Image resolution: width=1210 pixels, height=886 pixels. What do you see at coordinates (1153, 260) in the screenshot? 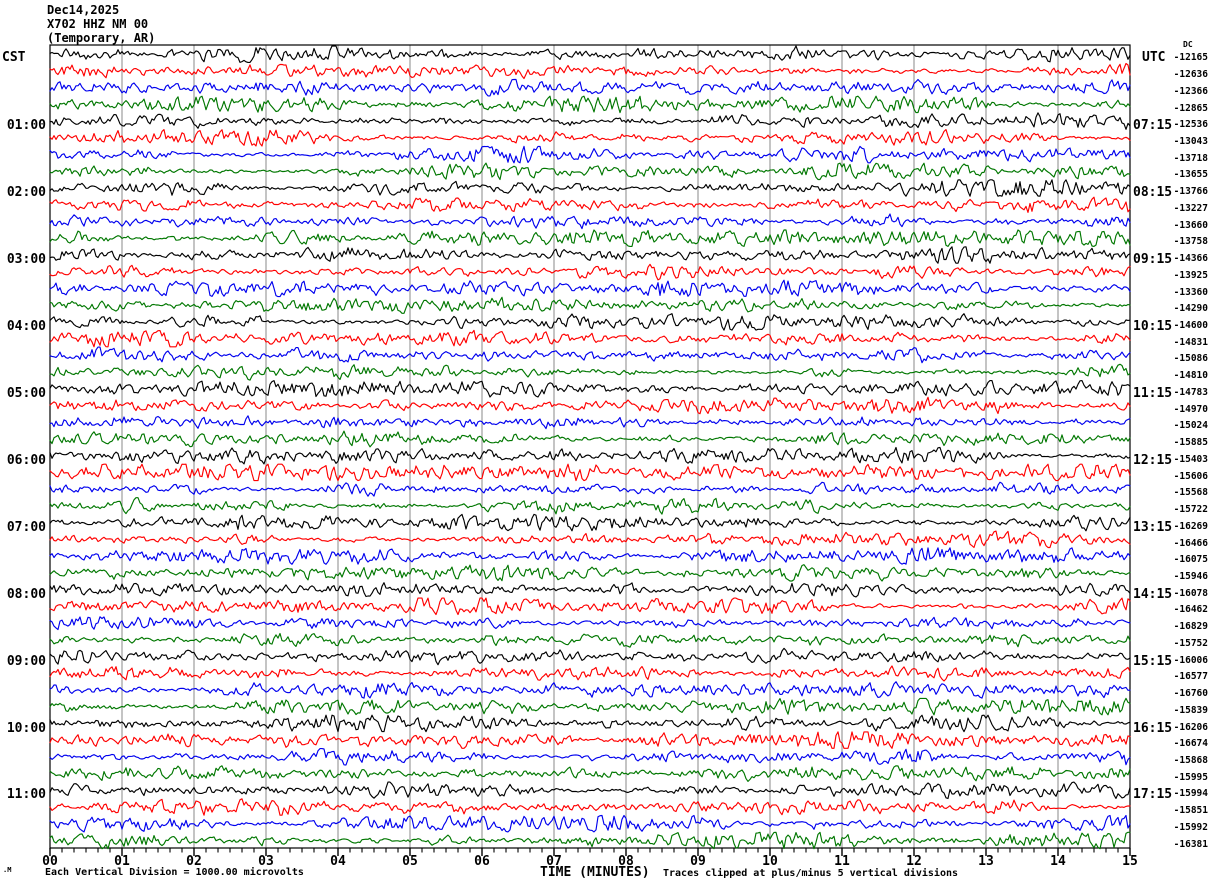
I see `utc-hour-label: 09:15` at bounding box center [1153, 260].